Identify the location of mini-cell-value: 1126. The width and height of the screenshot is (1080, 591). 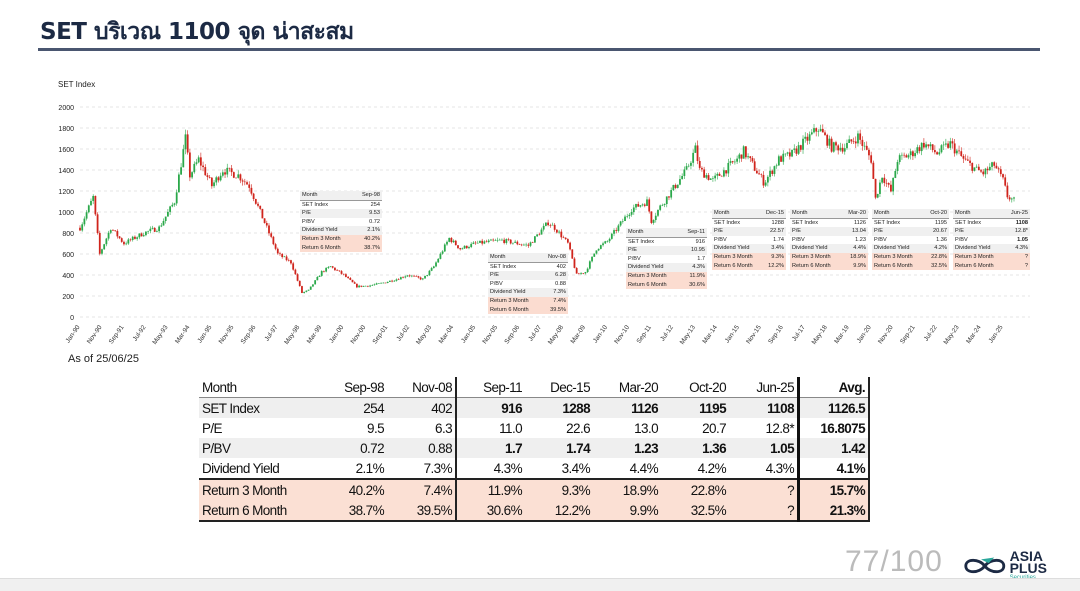
(859, 222).